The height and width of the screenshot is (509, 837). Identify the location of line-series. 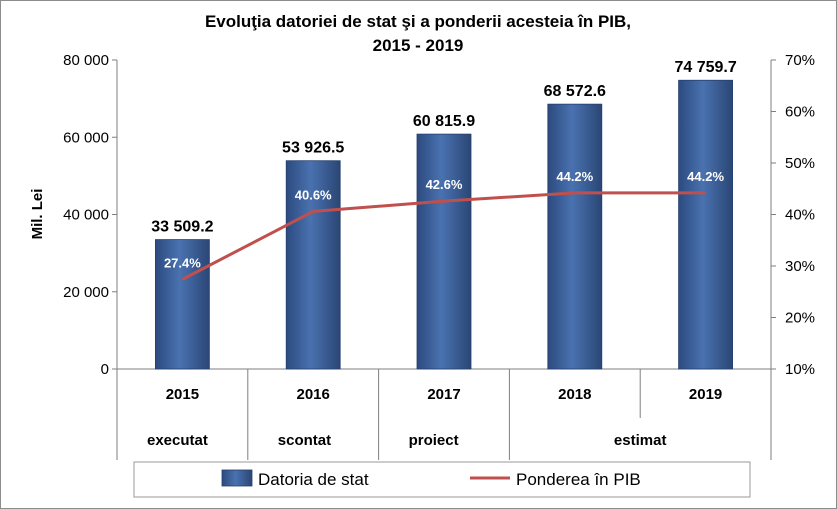
(443, 236).